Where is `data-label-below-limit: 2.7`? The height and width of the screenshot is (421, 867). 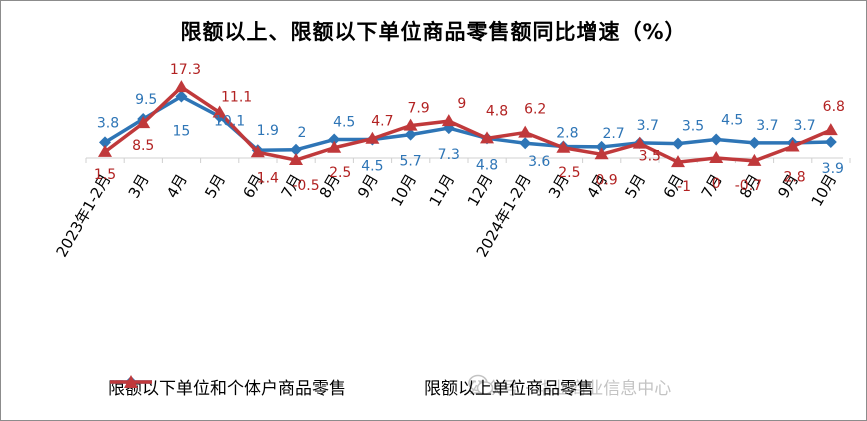 data-label-below-limit: 2.7 is located at coordinates (613, 134).